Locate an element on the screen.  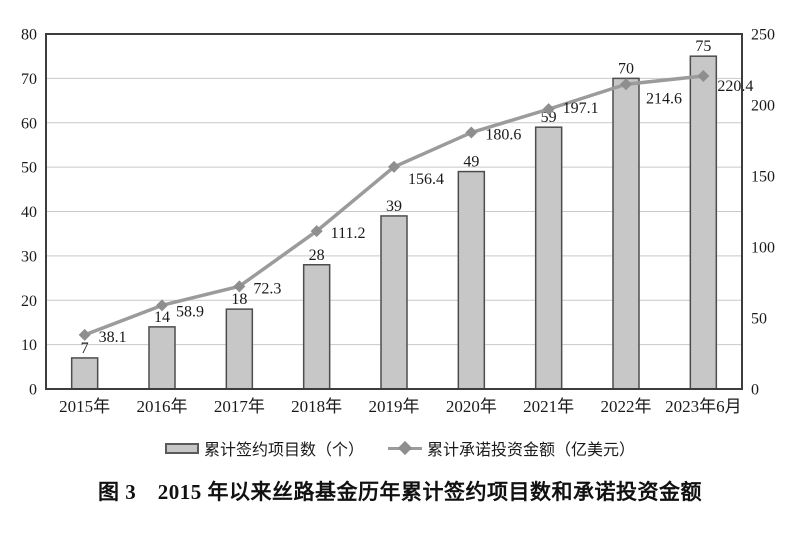
line-value-label-2017年: 72.3 is located at coordinates (267, 288).